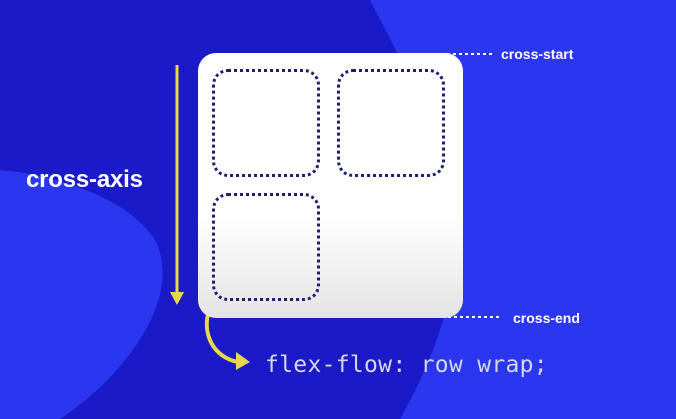  Describe the element at coordinates (243, 361) in the screenshot. I see `curved-arrow-head` at that location.